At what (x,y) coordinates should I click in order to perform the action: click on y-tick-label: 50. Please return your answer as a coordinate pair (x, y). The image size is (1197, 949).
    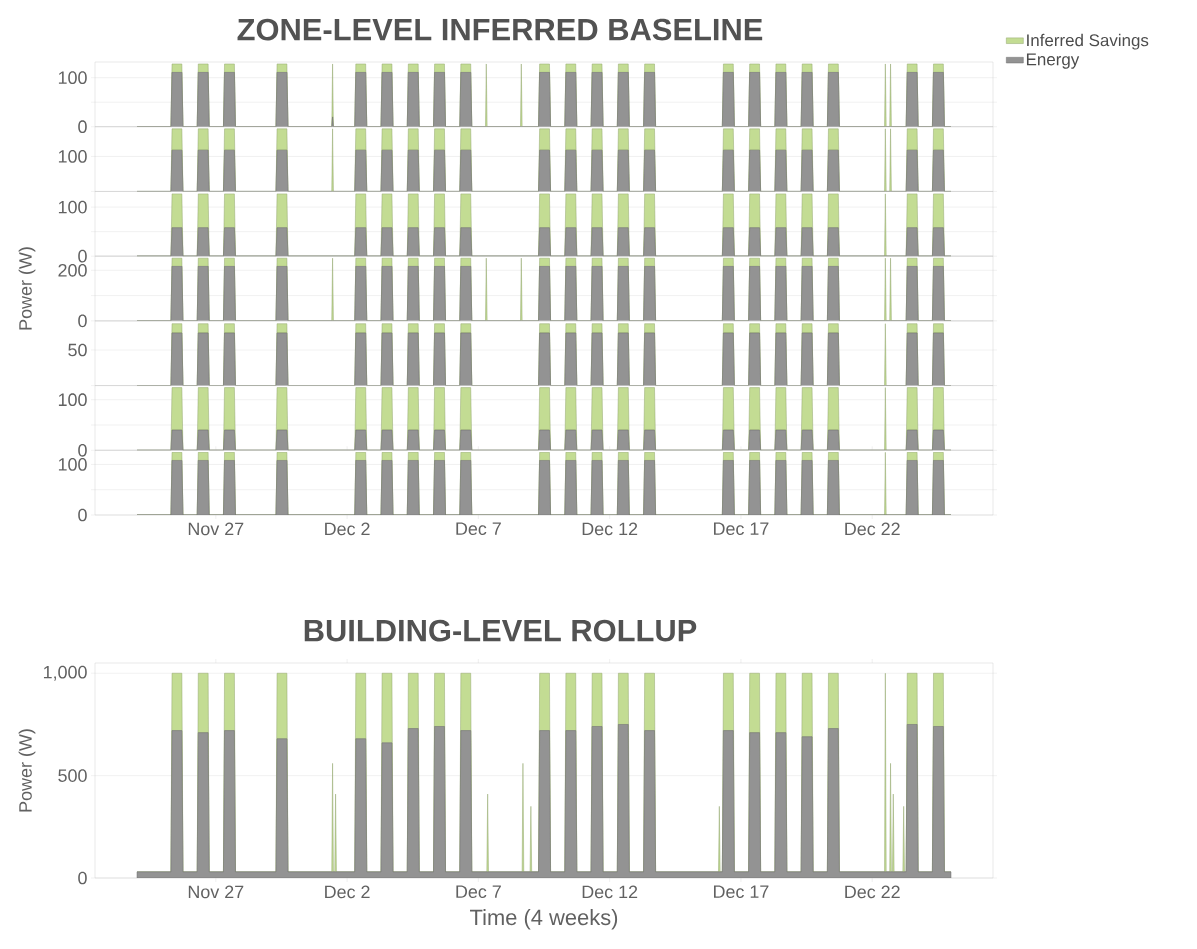
    Looking at the image, I should click on (77, 350).